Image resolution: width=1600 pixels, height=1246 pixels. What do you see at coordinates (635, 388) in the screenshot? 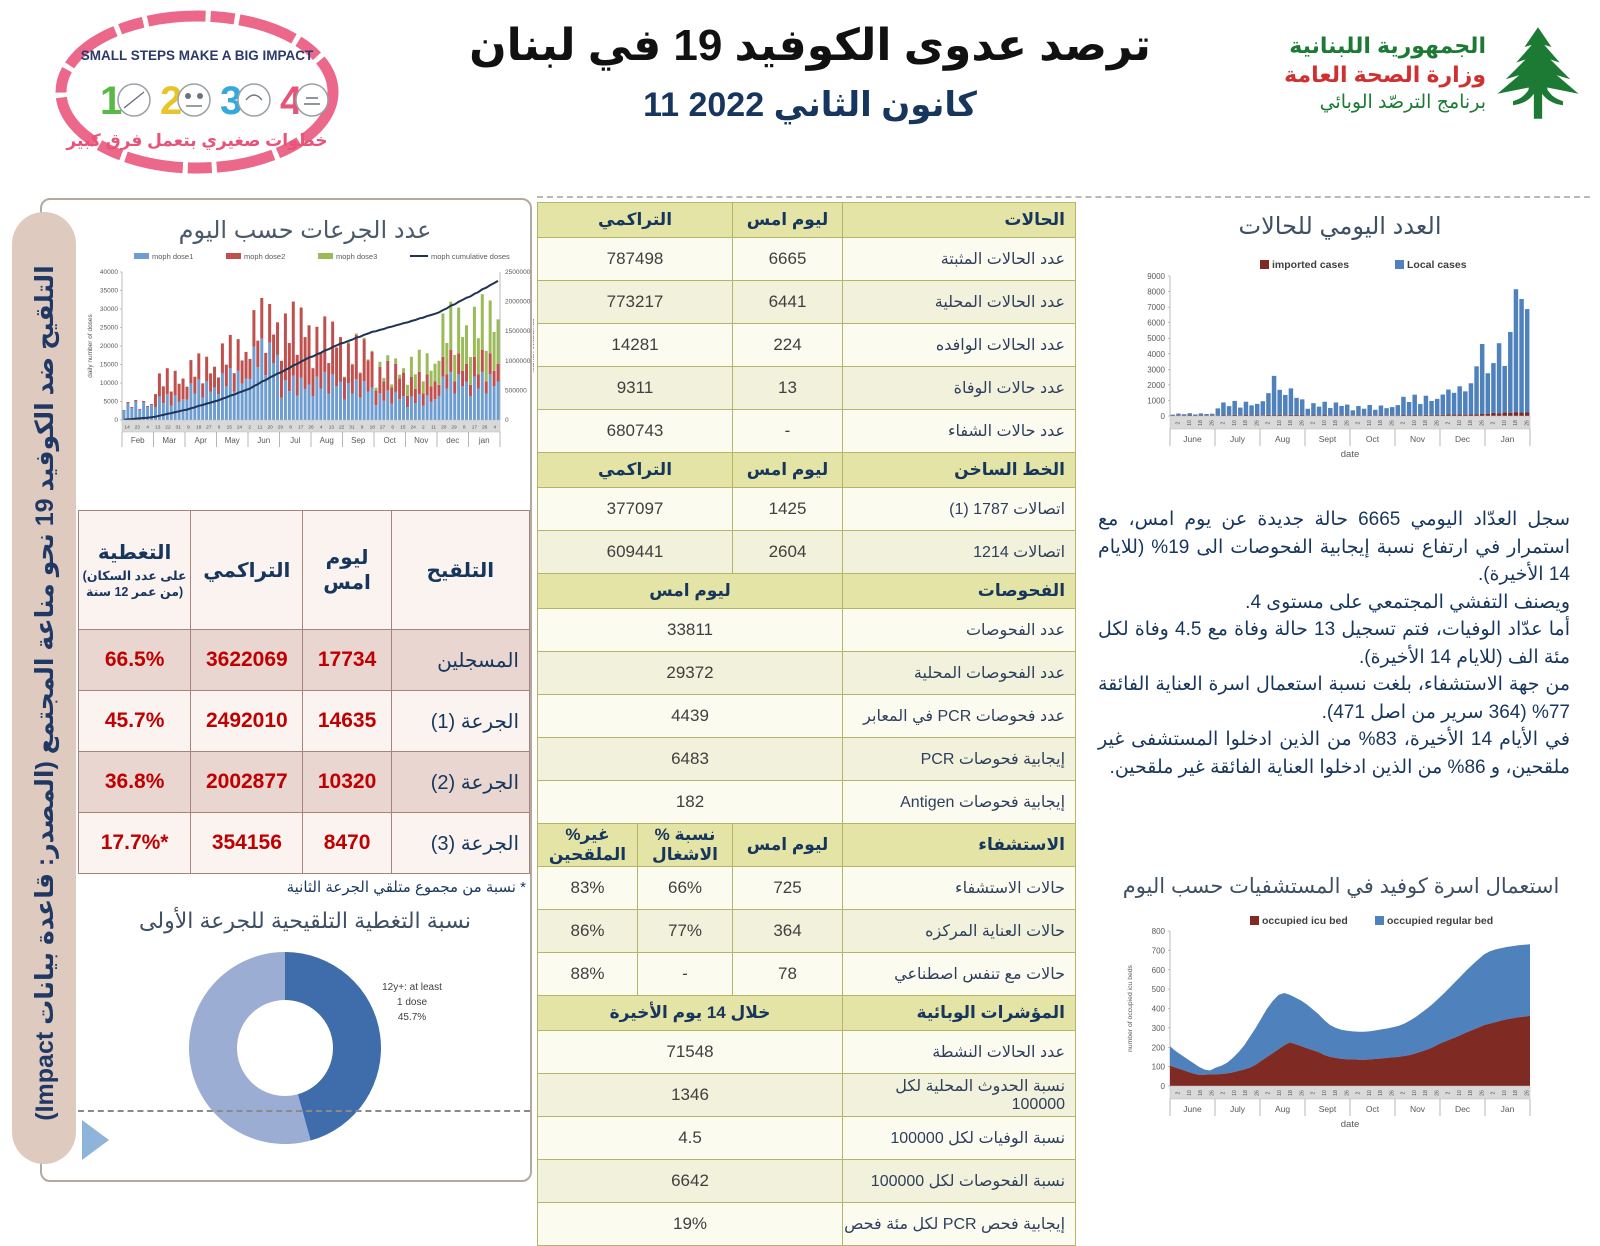
I see `value-cell: 9311` at bounding box center [635, 388].